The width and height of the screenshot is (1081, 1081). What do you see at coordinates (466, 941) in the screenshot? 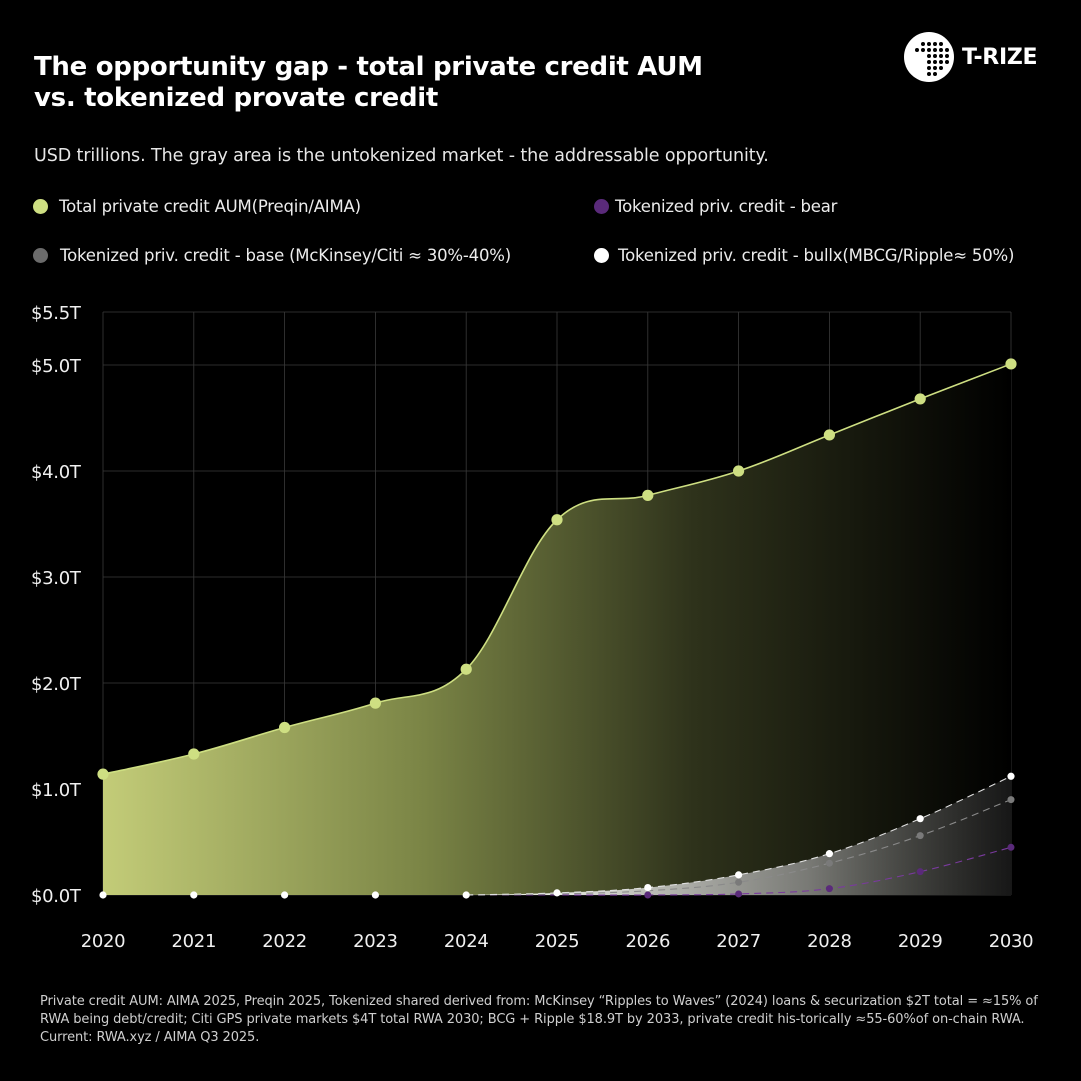
I see `x-tick-label-2024: 2024` at bounding box center [466, 941].